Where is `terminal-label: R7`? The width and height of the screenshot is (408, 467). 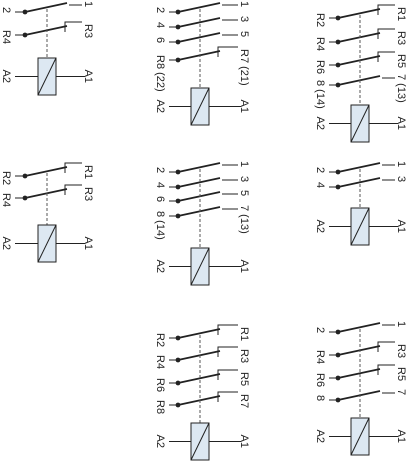 terminal-label: R7 is located at coordinates (244, 401).